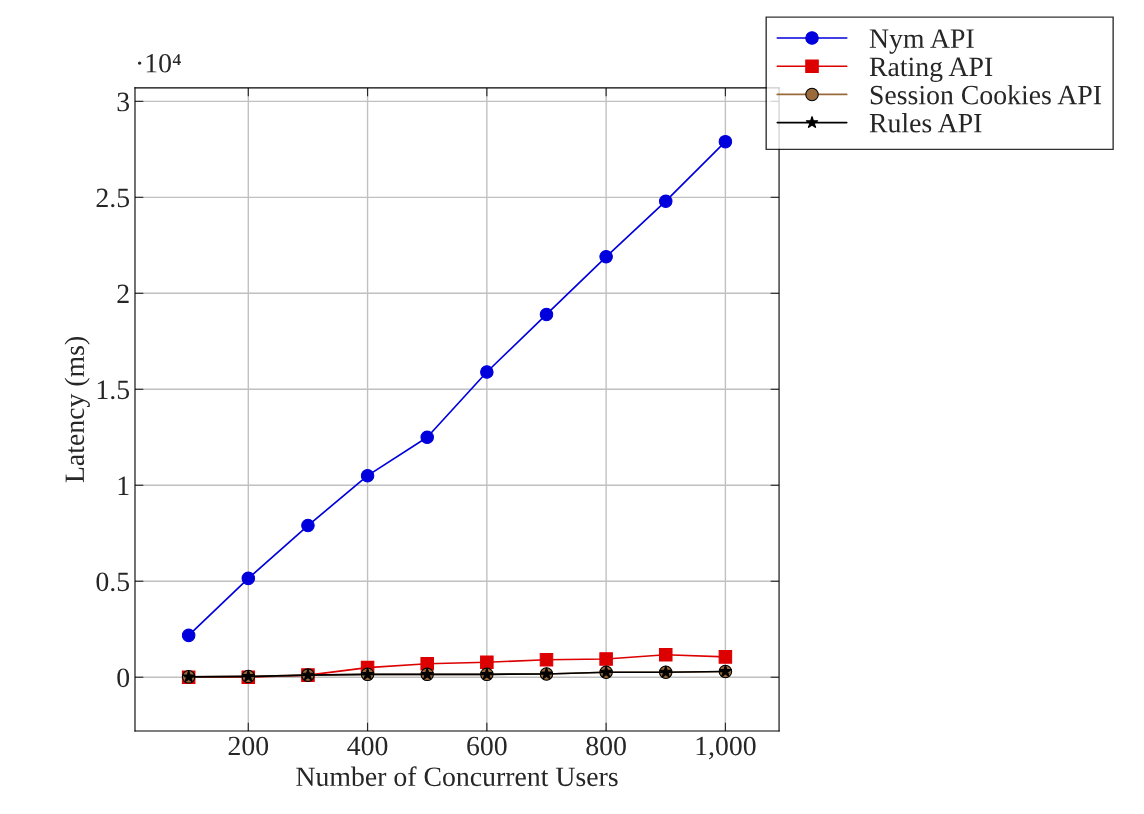  Describe the element at coordinates (123, 485) in the screenshot. I see `y-tick-label: 1` at that location.